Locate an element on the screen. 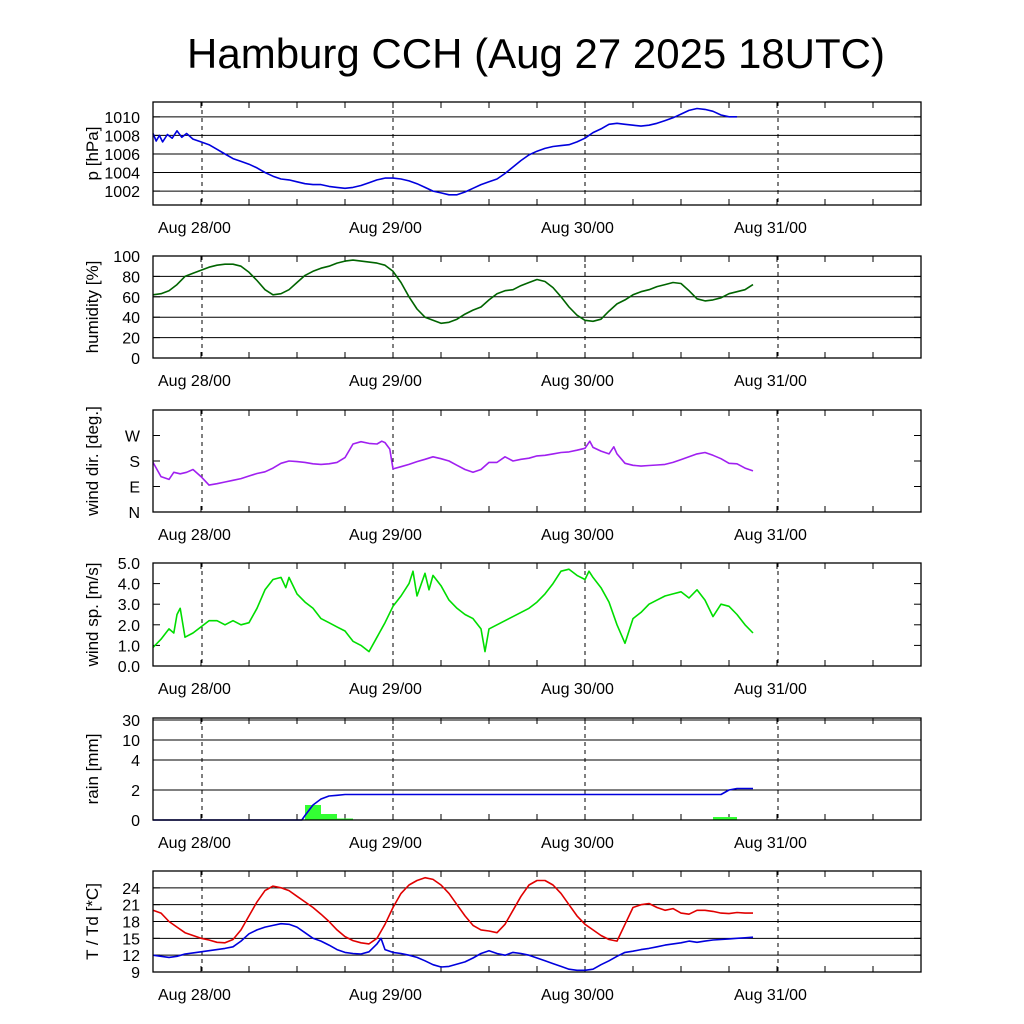 The height and width of the screenshot is (1024, 1024). ytick-label: 4.0 is located at coordinates (129, 585).